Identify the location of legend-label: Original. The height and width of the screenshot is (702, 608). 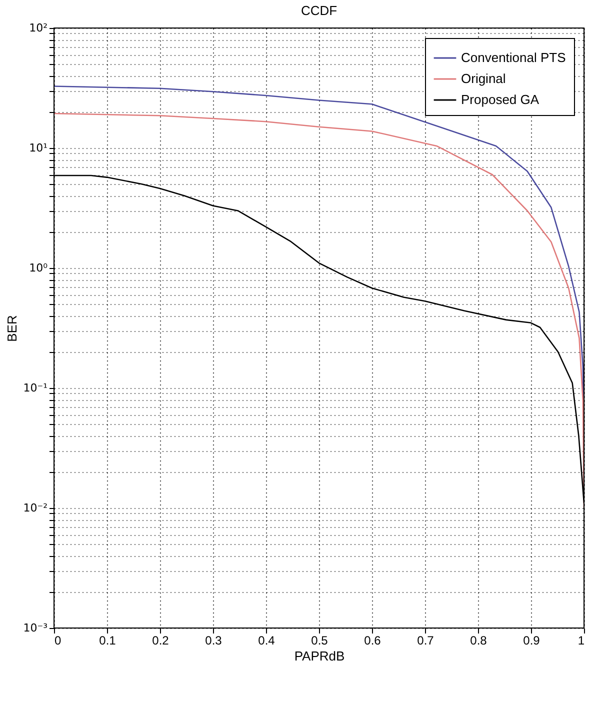
(483, 78).